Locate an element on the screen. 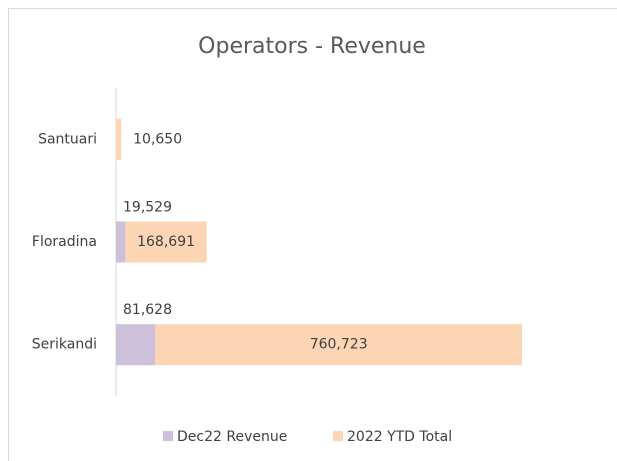  data-label: 10,650 is located at coordinates (157, 139).